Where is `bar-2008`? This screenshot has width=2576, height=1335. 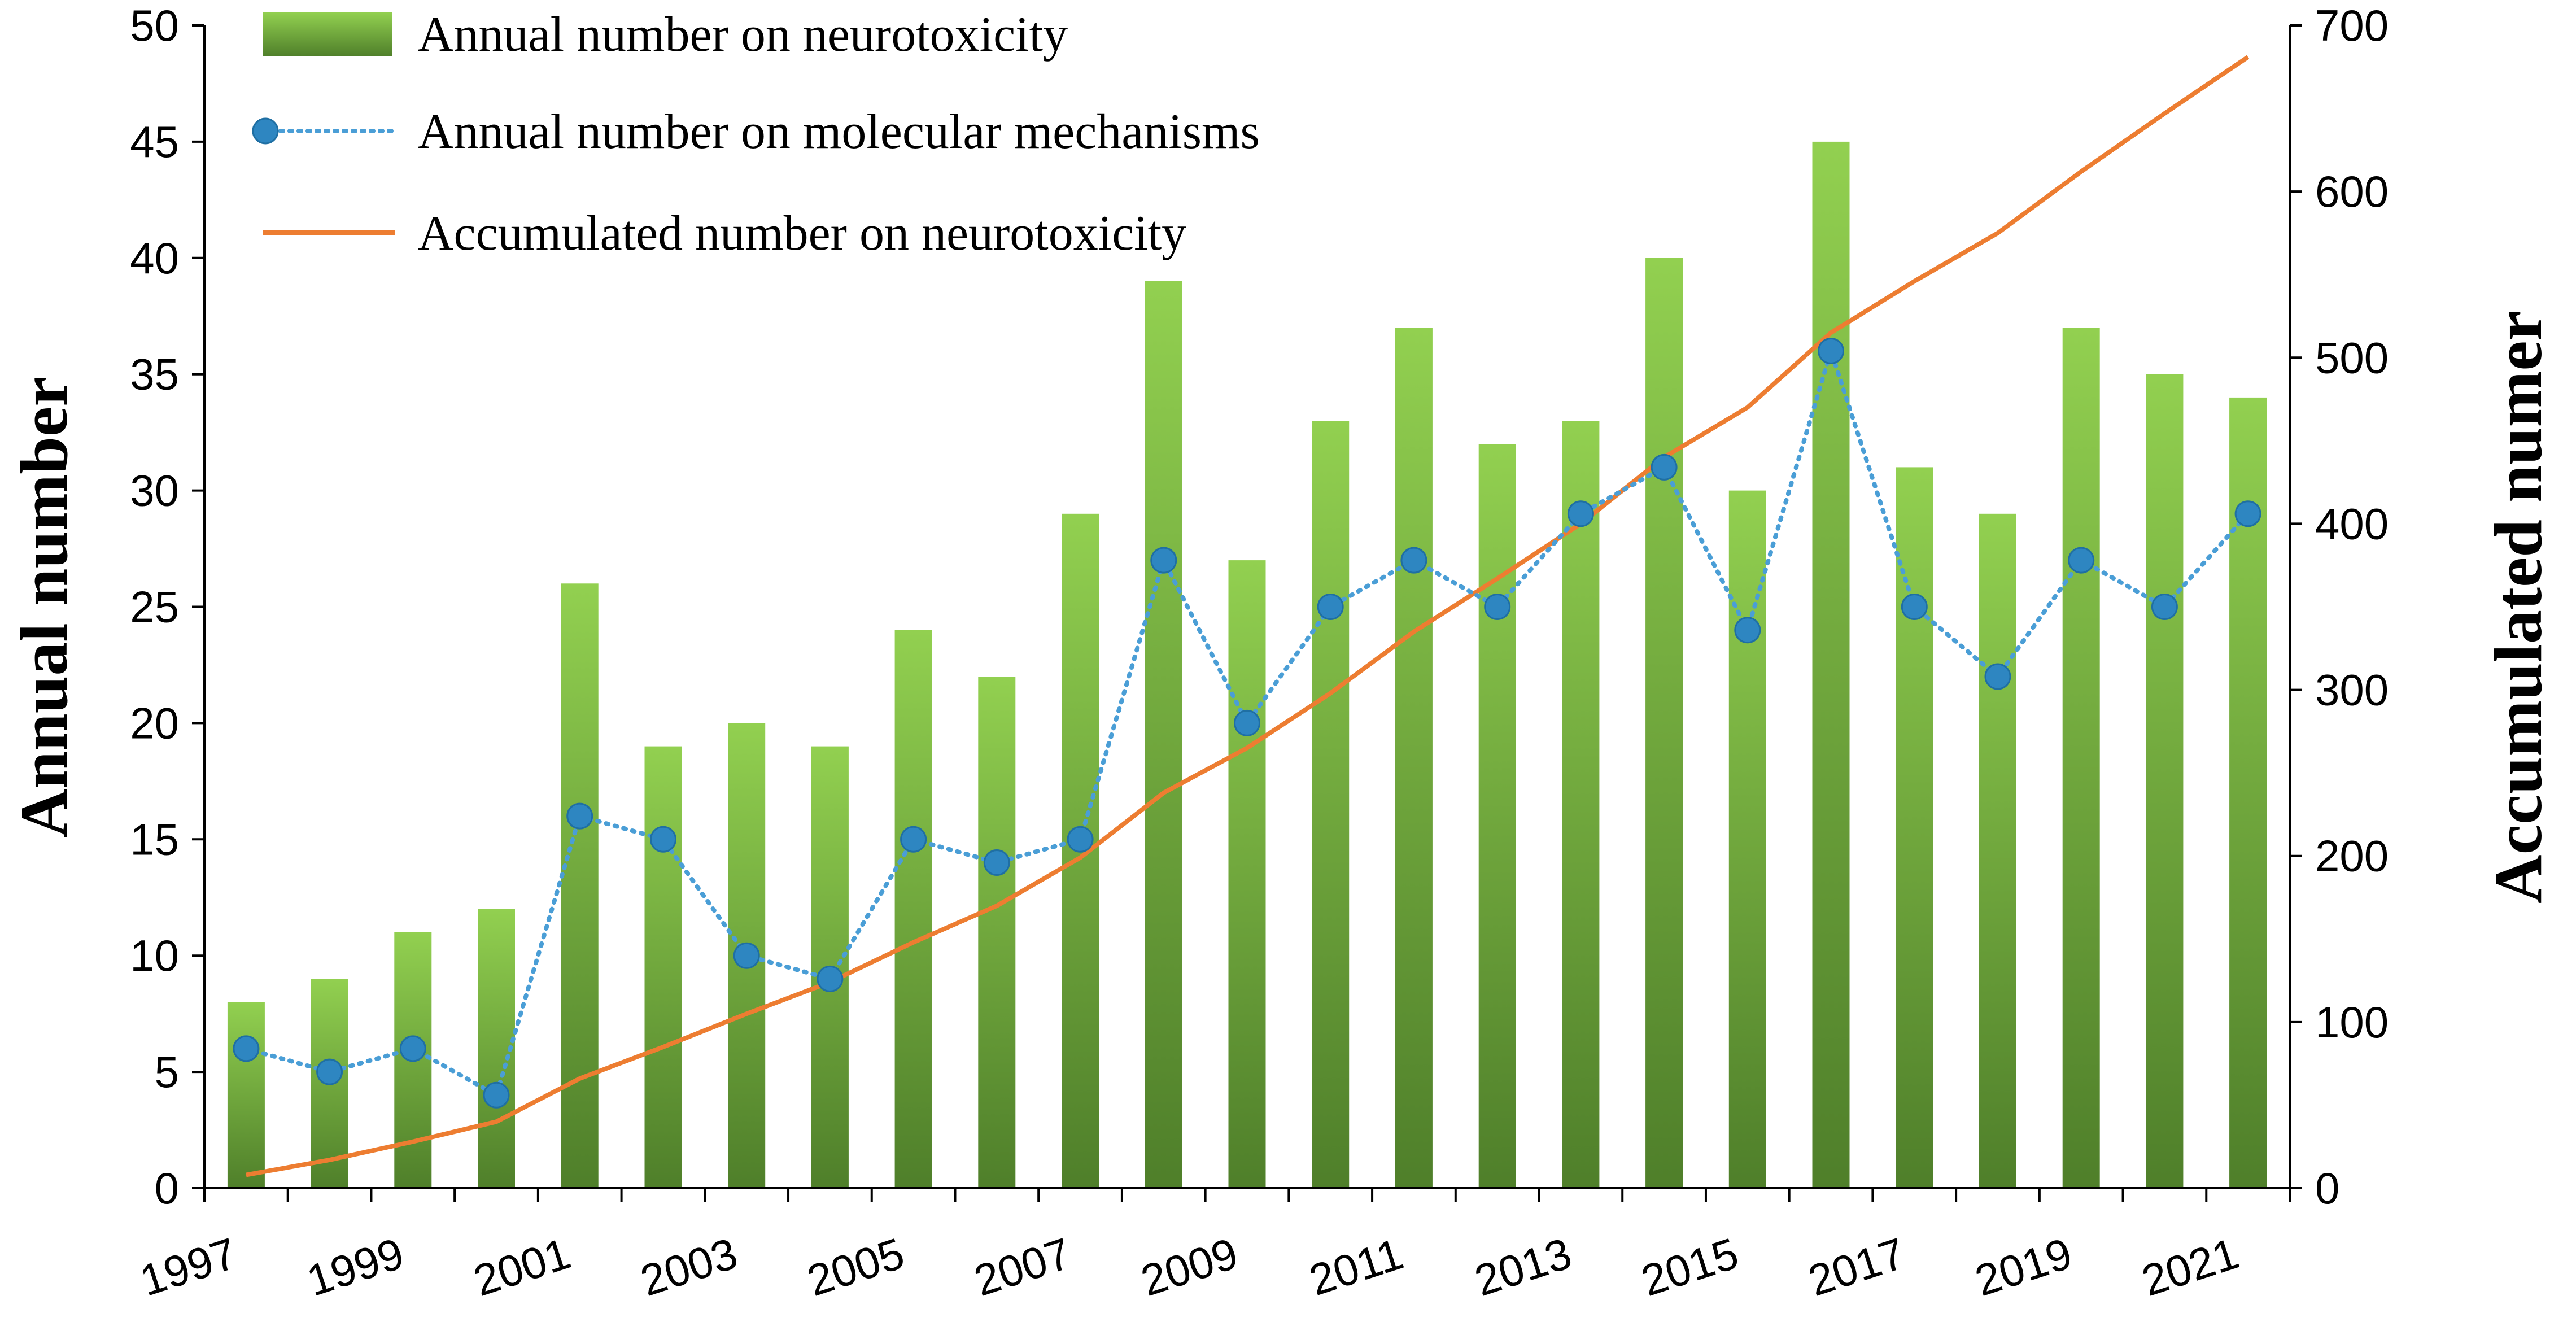 bar-2008 is located at coordinates (1163, 734).